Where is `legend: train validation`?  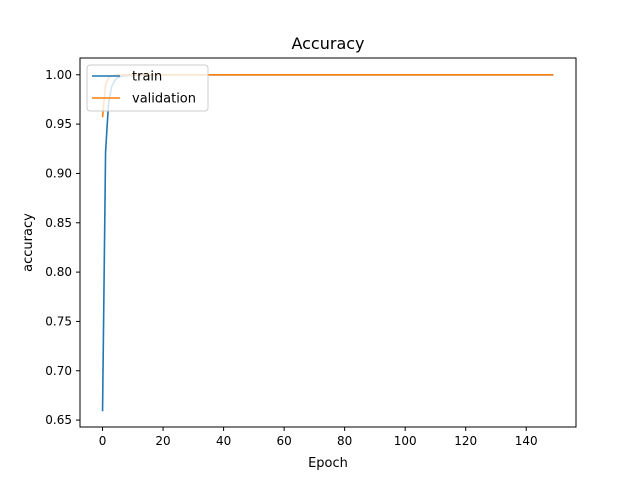
legend: train validation is located at coordinates (147, 88).